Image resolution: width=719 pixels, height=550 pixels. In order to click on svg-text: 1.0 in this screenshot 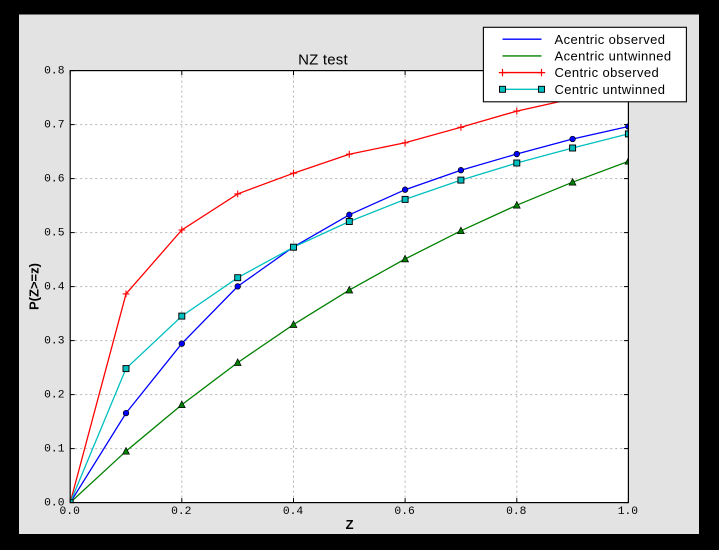, I will do `click(628, 512)`.